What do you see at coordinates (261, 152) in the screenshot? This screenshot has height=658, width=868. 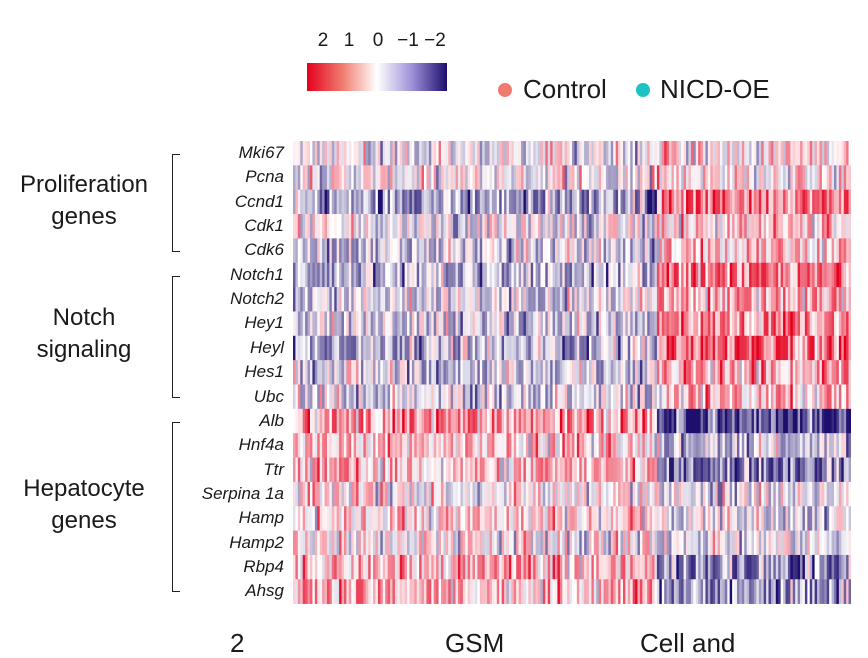 I see `gene-label-mki67: Mki67` at bounding box center [261, 152].